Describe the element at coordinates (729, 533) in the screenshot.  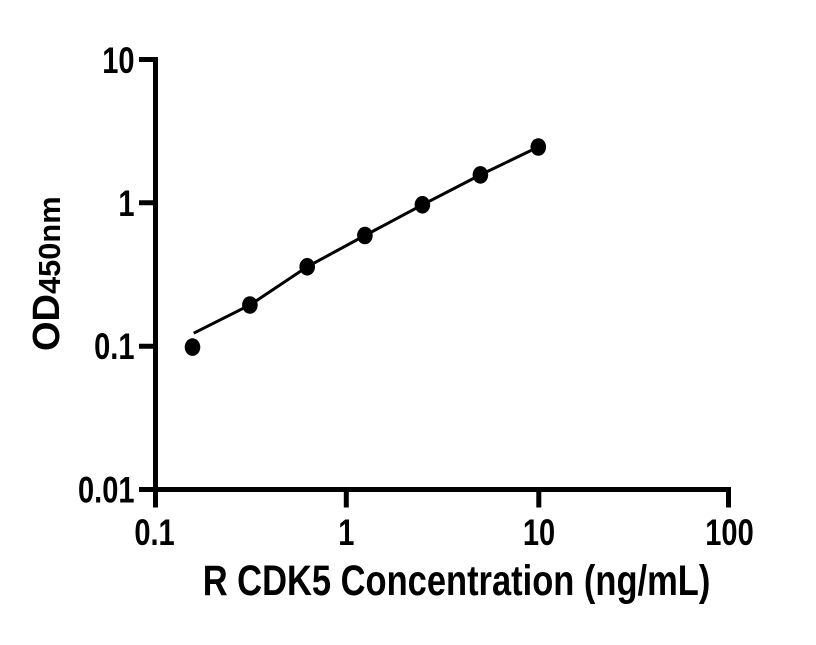
I see `svg-text: 100` at that location.